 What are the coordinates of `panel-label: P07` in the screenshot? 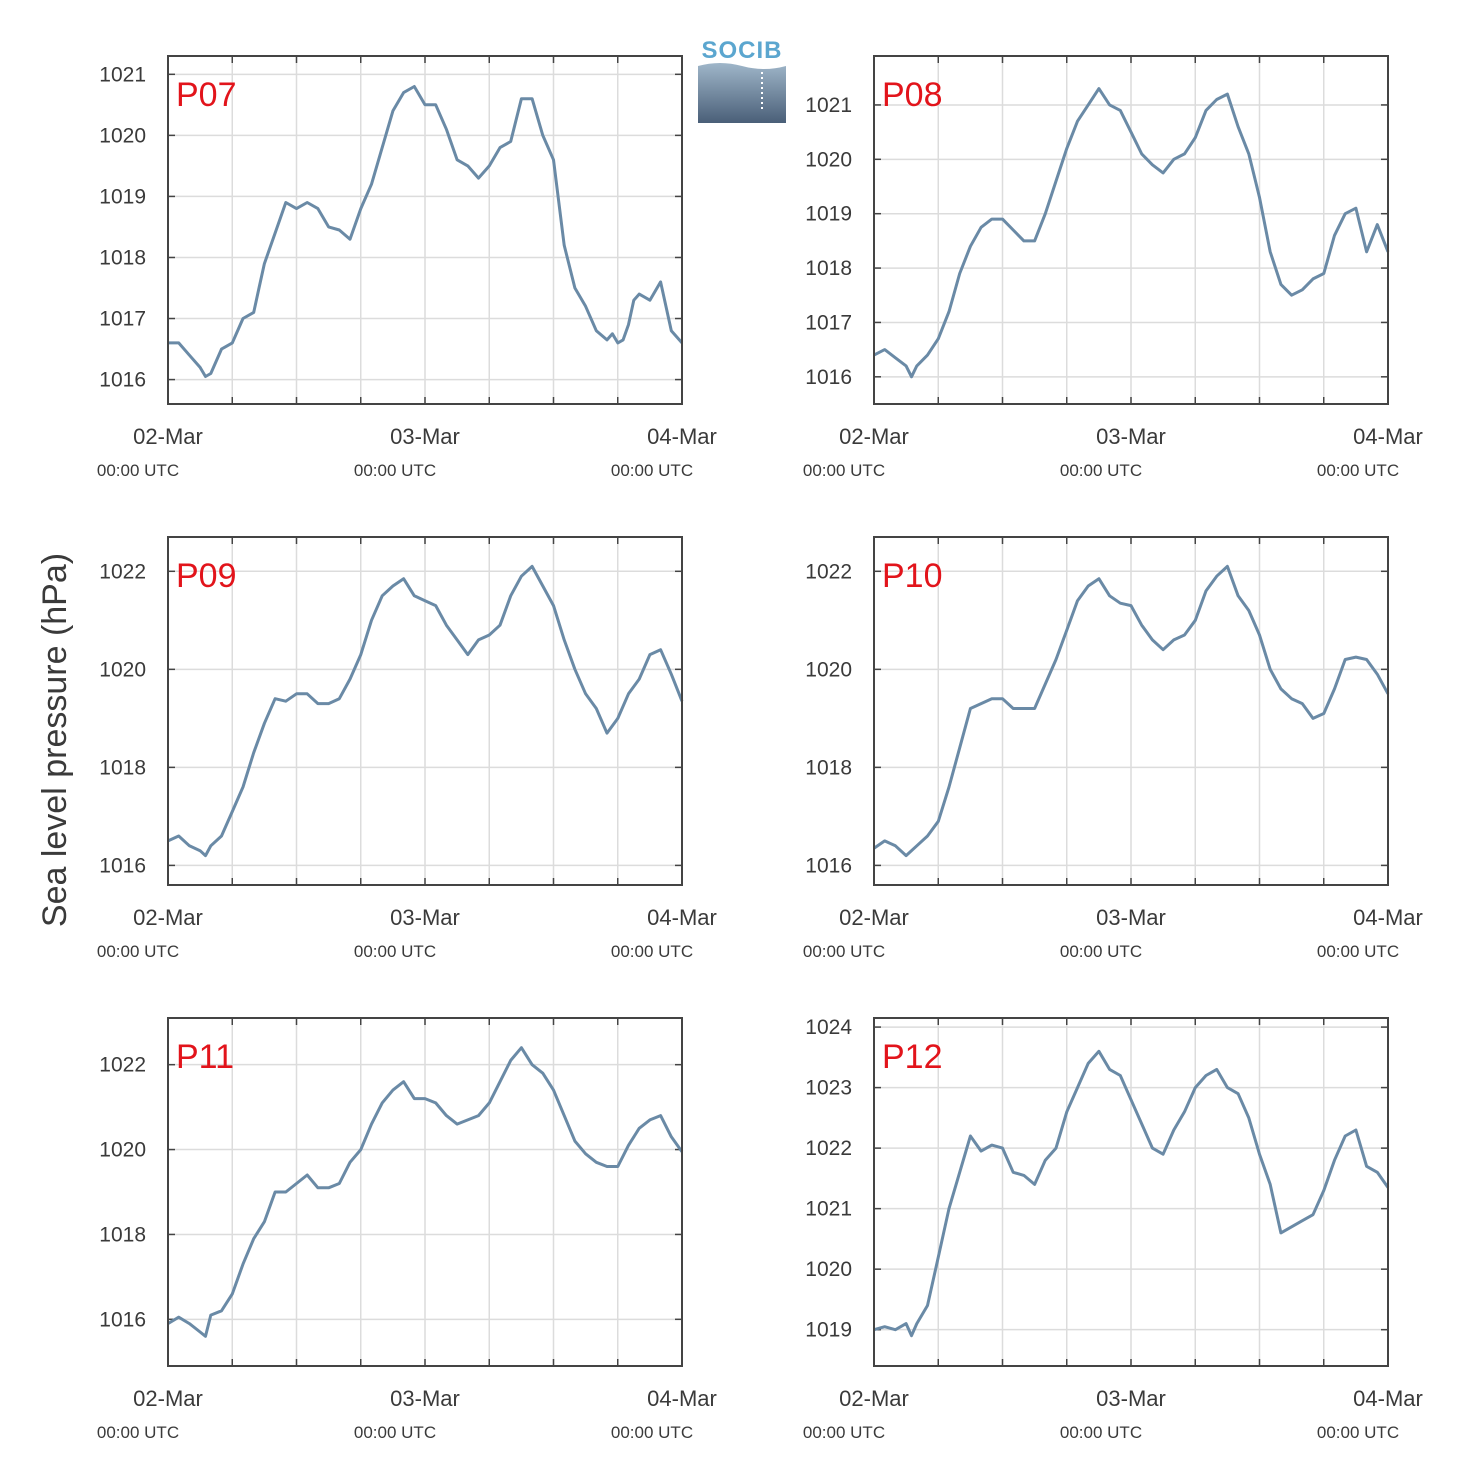 It's located at (206, 95).